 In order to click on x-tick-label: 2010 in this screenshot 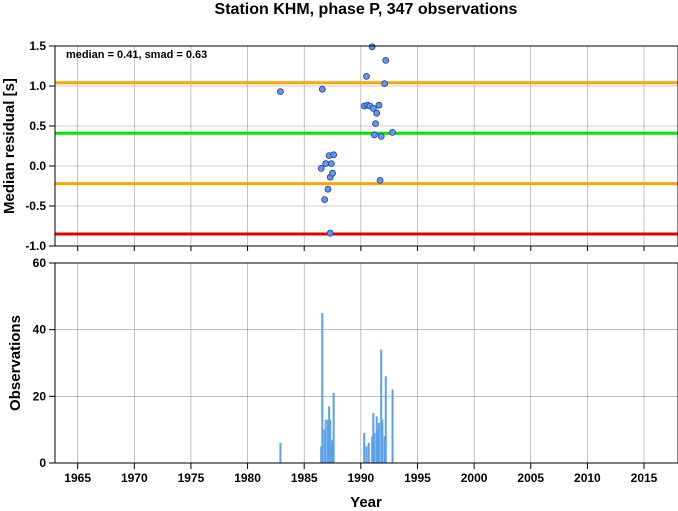, I will do `click(587, 478)`.